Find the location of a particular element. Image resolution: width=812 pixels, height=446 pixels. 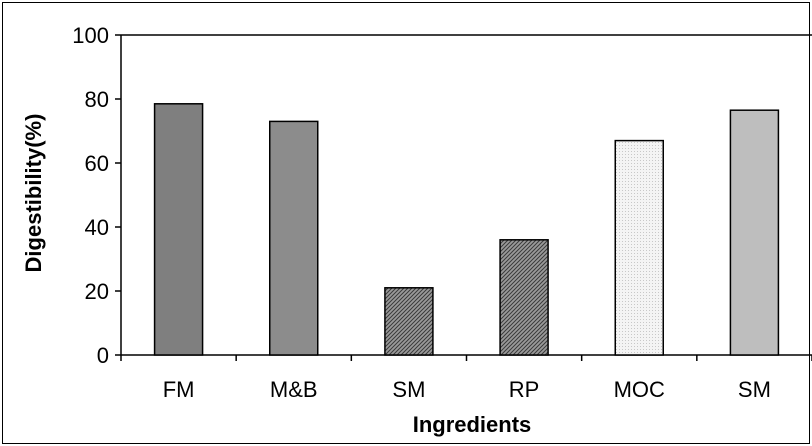

x-tick-label: M&B is located at coordinates (294, 389).